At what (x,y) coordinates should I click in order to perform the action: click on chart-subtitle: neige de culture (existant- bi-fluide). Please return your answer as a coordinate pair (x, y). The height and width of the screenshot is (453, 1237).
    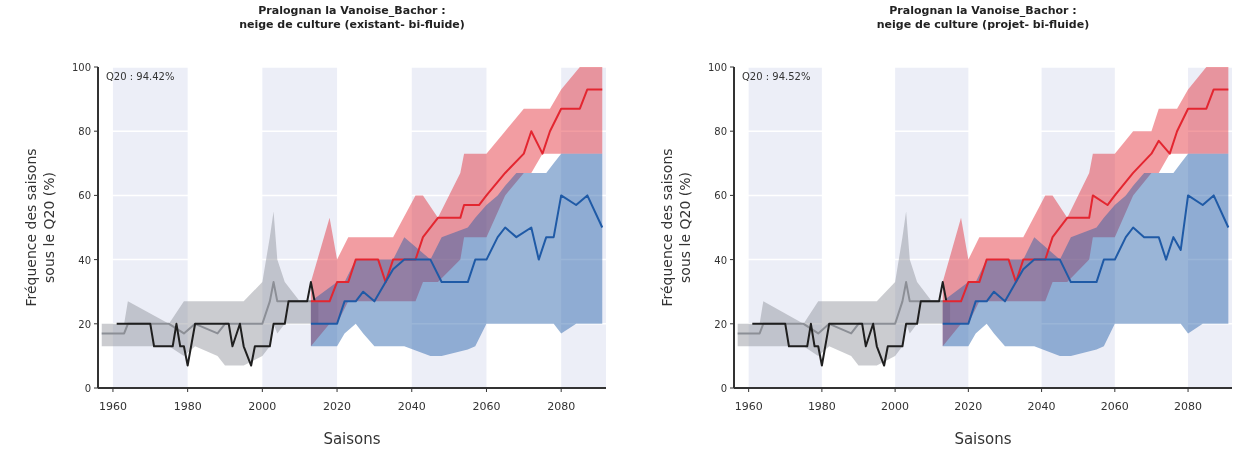
    Looking at the image, I should click on (352, 24).